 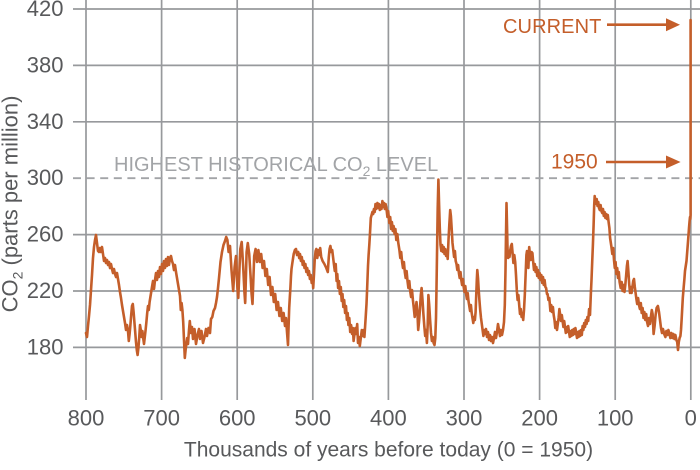 I want to click on svg-text: 100, so click(x=615, y=418).